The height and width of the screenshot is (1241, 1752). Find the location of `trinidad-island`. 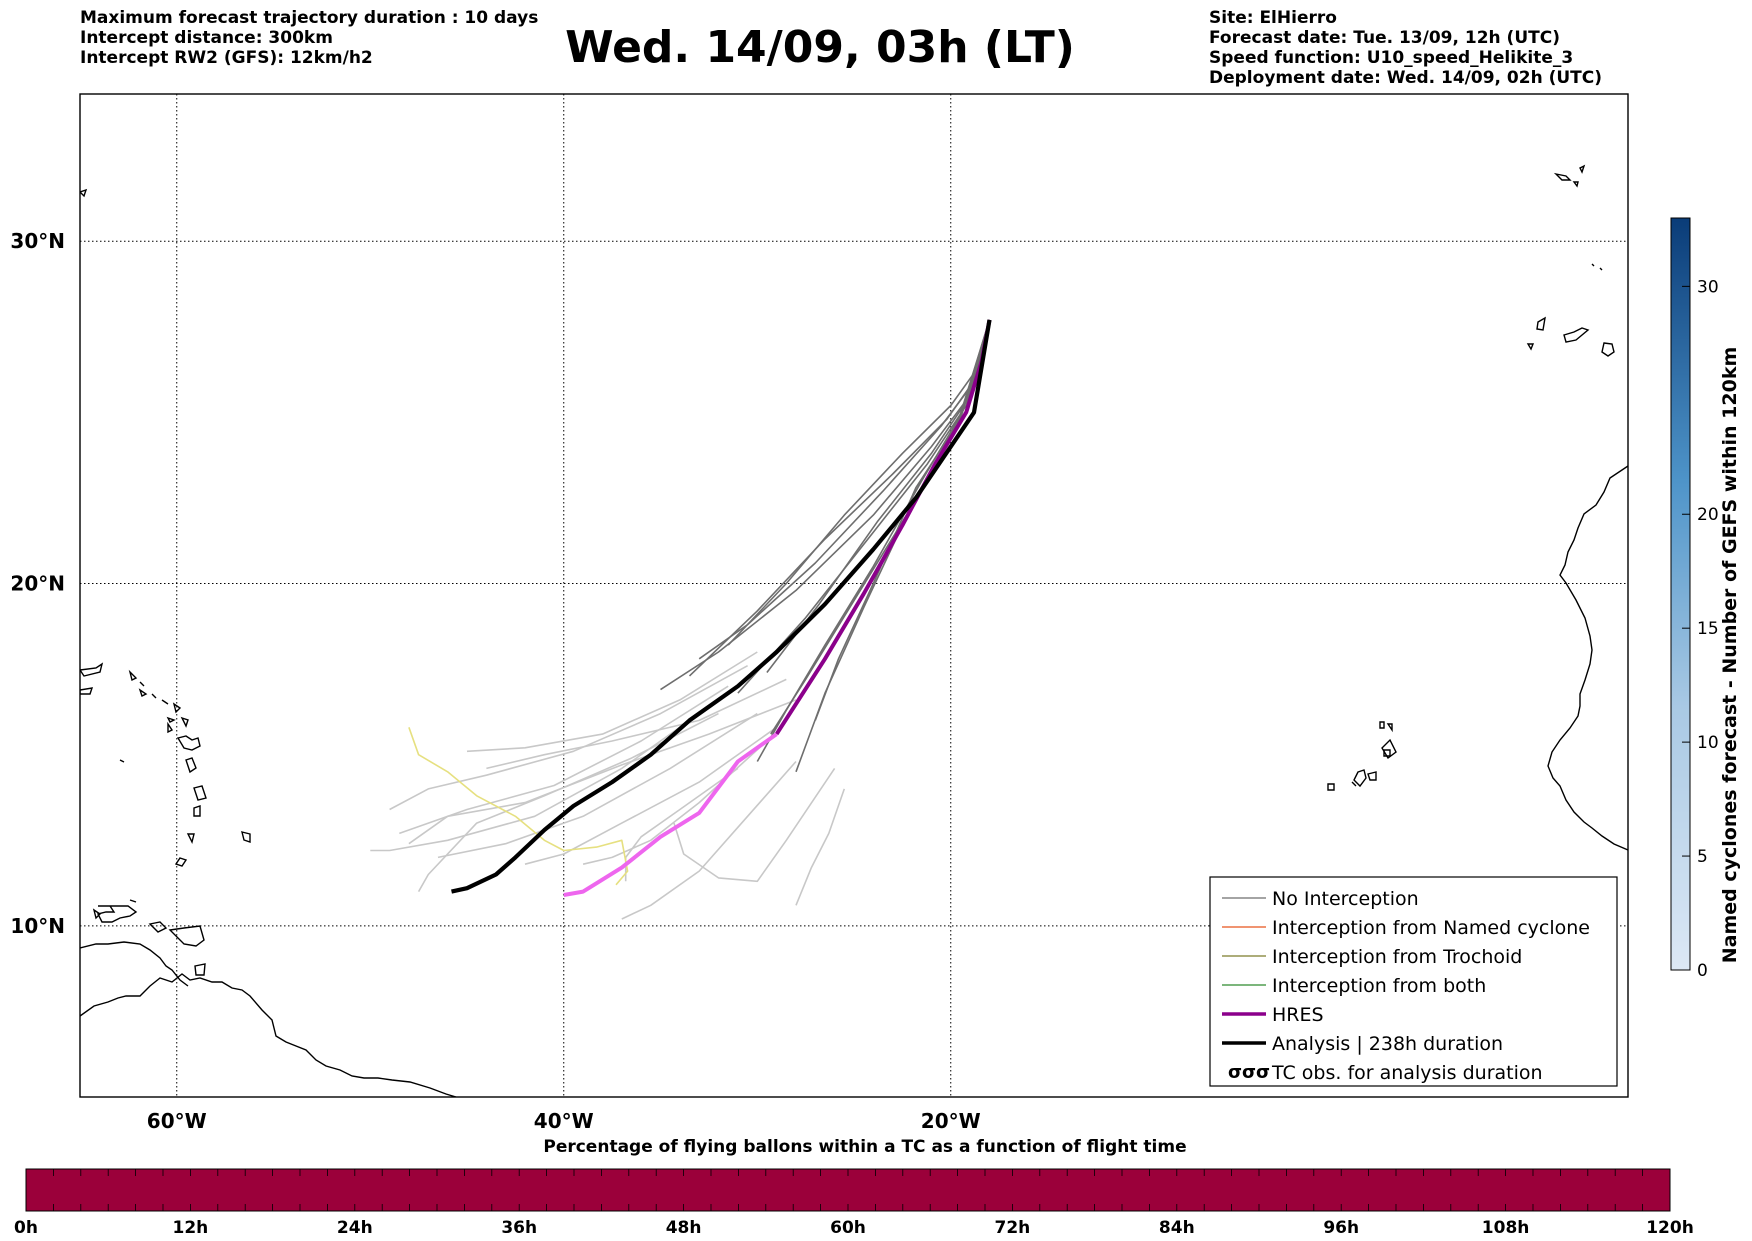

trinidad-island is located at coordinates (200, 969).